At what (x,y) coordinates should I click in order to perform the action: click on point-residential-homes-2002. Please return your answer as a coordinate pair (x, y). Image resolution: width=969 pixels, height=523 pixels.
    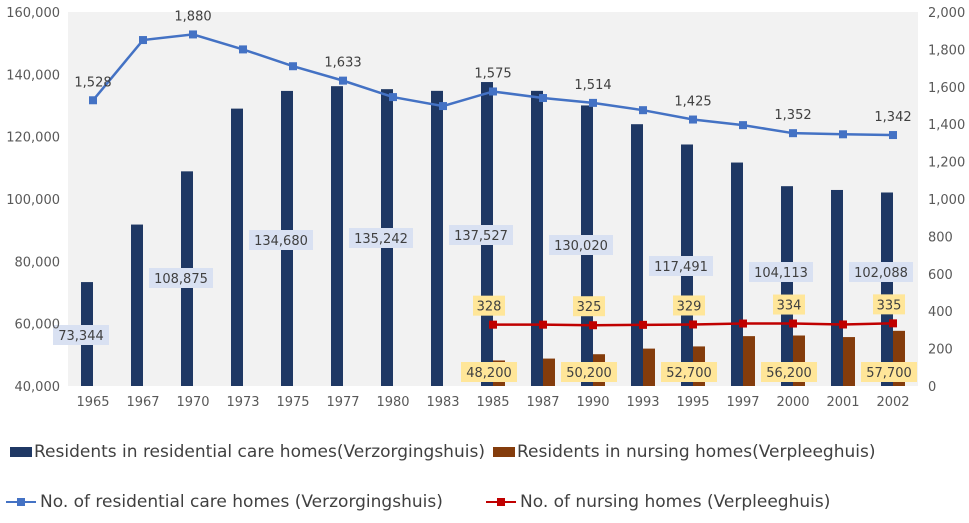
    Looking at the image, I should click on (893, 135).